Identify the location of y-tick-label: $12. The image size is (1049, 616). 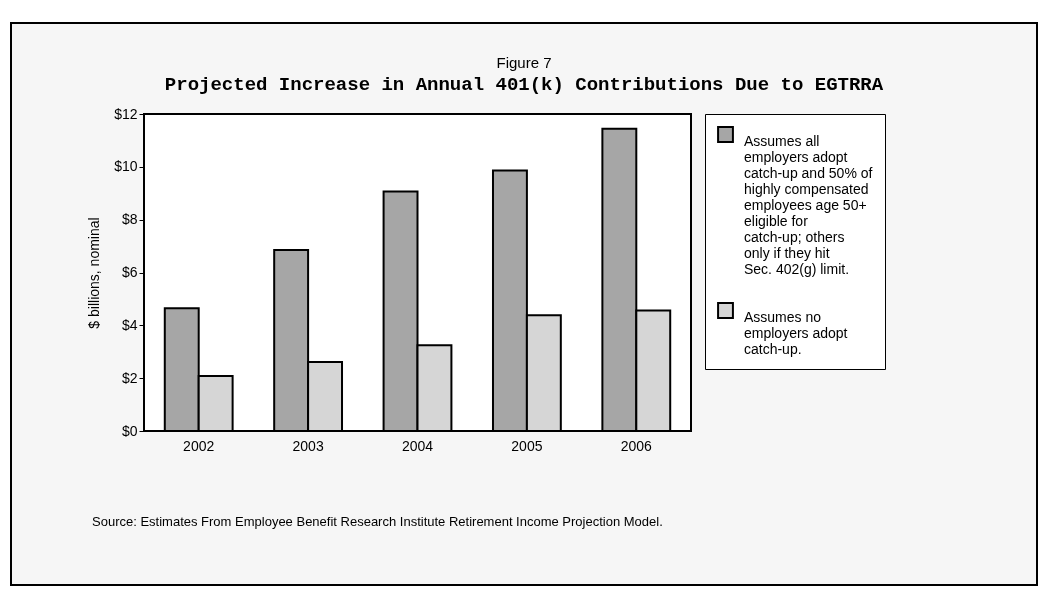
(126, 113).